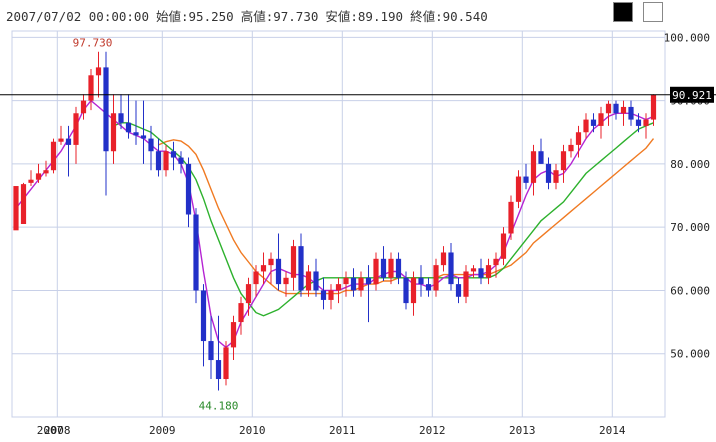 The height and width of the screenshot is (442, 716). Describe the element at coordinates (690, 354) in the screenshot. I see `y-tick-label: 50.000` at that location.